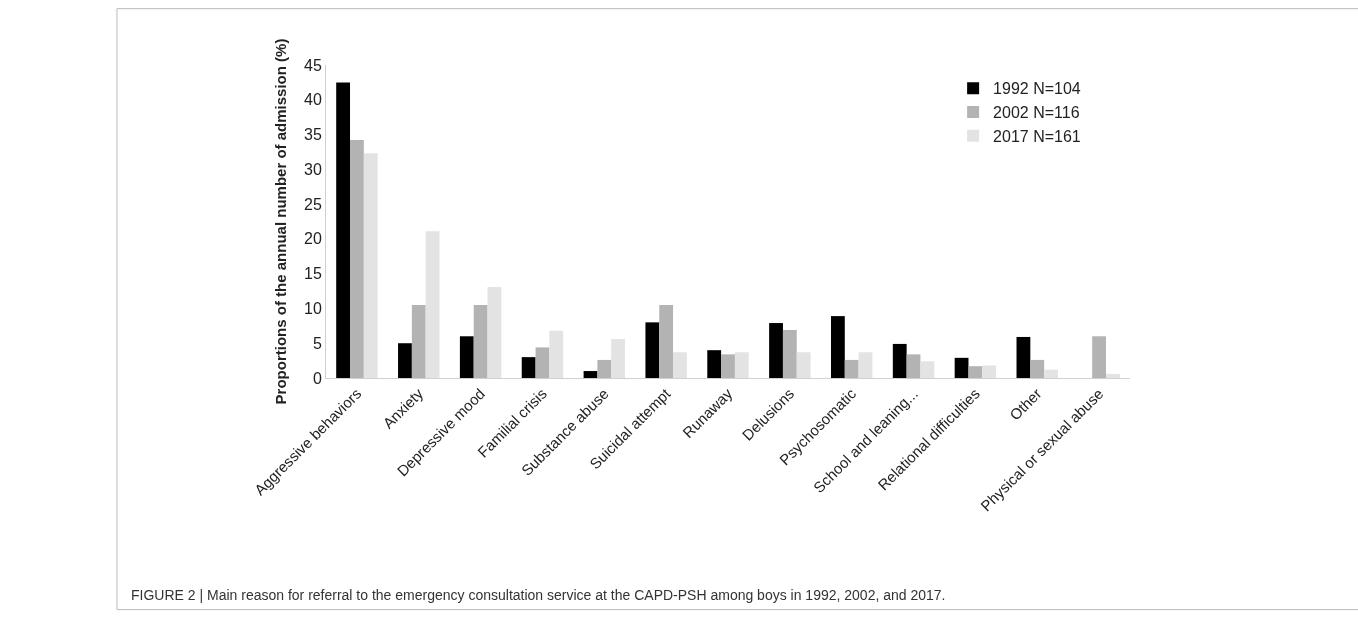 The height and width of the screenshot is (617, 1358). I want to click on y-tick-label: 20, so click(313, 239).